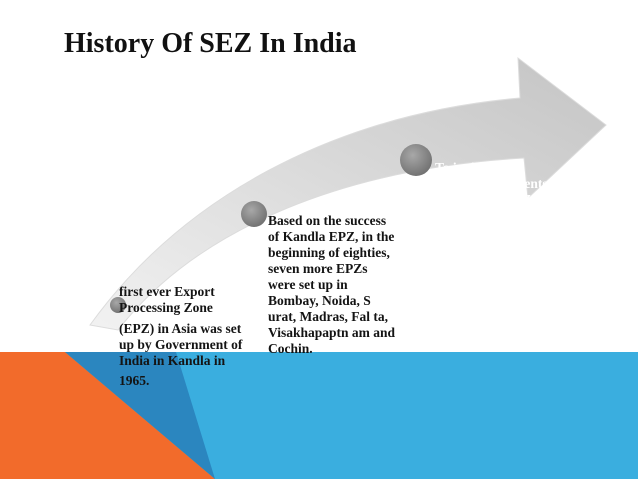 This screenshot has width=638, height=479. What do you see at coordinates (134, 380) in the screenshot?
I see `stage-1-line-3: 1965.` at bounding box center [134, 380].